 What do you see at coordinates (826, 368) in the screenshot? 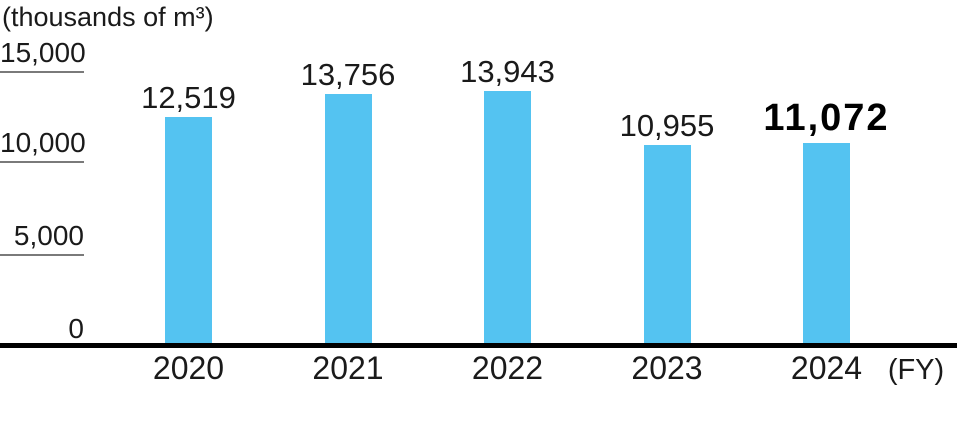
I see `x-axis-label-2024: 2024` at bounding box center [826, 368].